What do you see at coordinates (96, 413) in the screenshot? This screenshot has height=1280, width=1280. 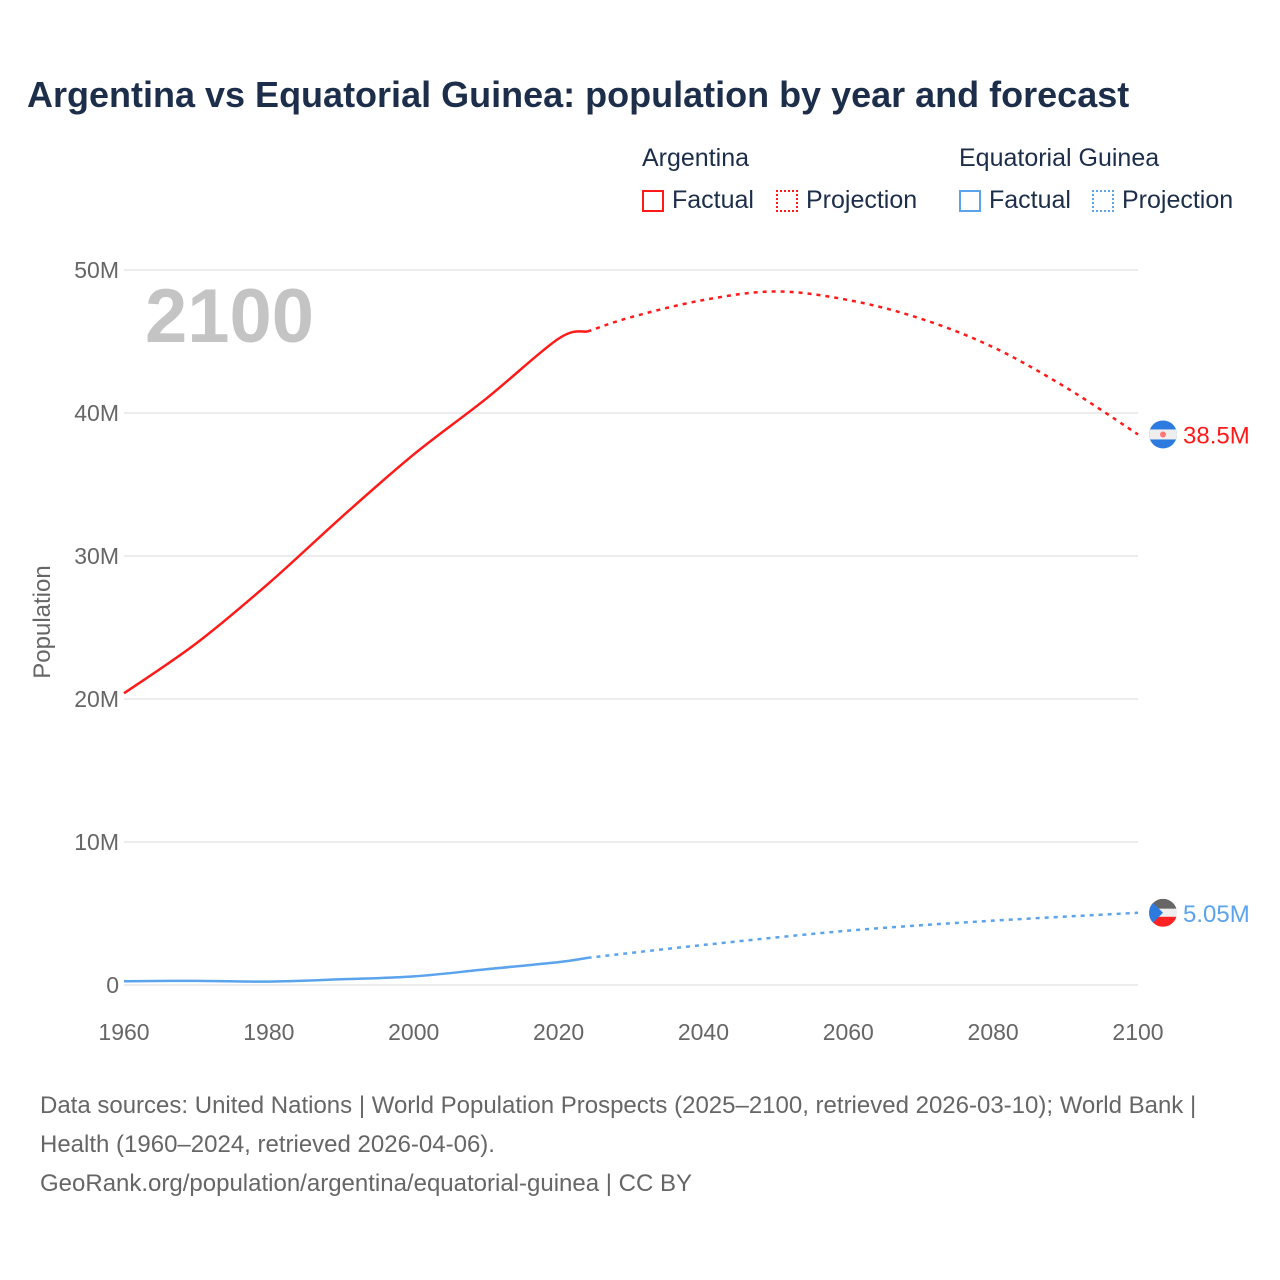 I see `y-tick-label: 40M` at bounding box center [96, 413].